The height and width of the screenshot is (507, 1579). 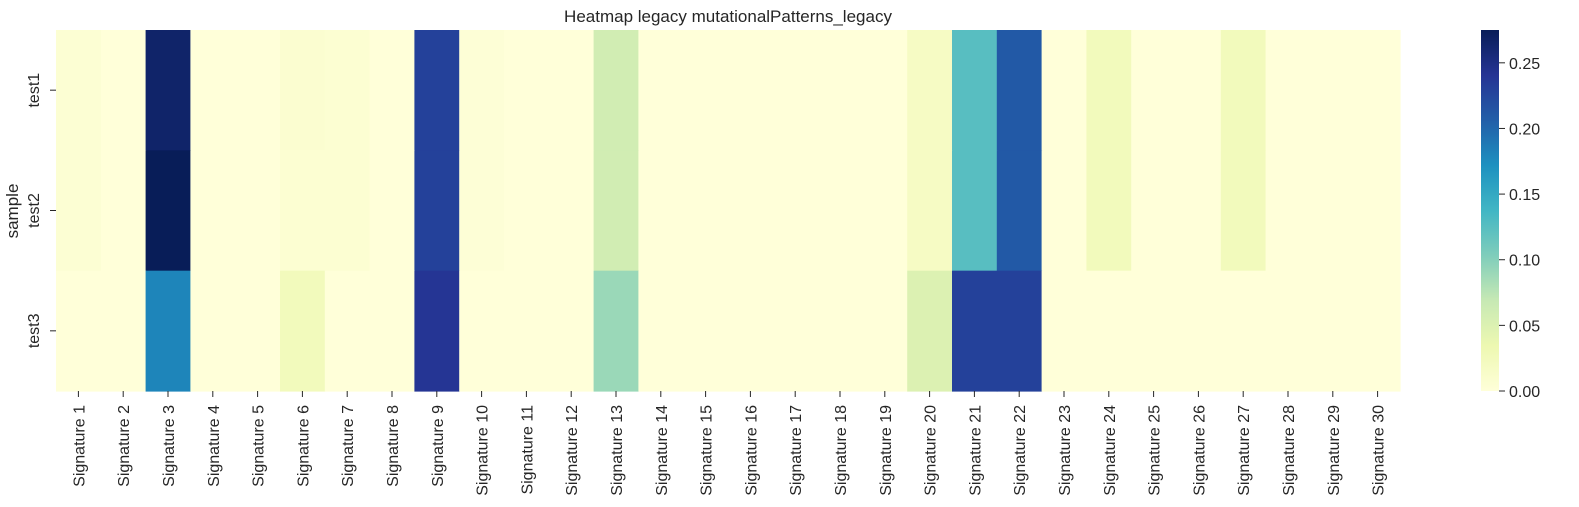 I want to click on row-labels: test1 test2 test3, so click(x=41, y=210).